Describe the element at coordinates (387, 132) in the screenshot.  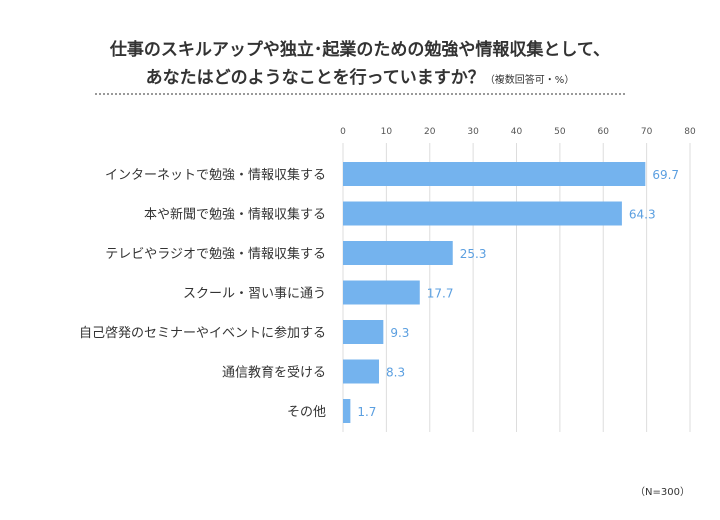
I see `x-tick-label: 10` at that location.